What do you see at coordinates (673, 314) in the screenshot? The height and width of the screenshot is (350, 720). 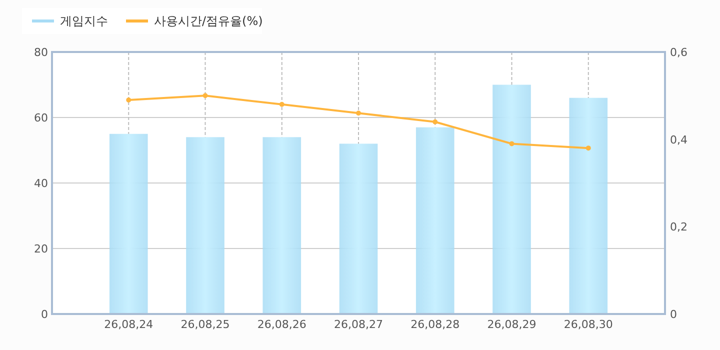 I see `y2-tick-label: 0` at bounding box center [673, 314].